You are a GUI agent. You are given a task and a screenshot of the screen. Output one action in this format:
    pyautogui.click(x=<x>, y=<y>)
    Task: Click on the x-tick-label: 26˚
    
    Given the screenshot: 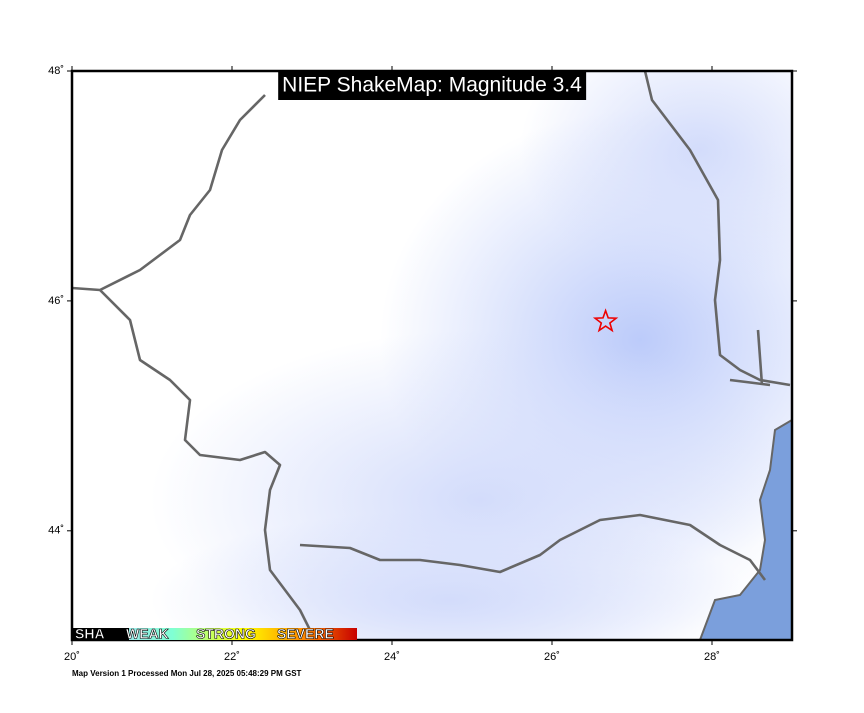 What is the action you would take?
    pyautogui.click(x=552, y=657)
    